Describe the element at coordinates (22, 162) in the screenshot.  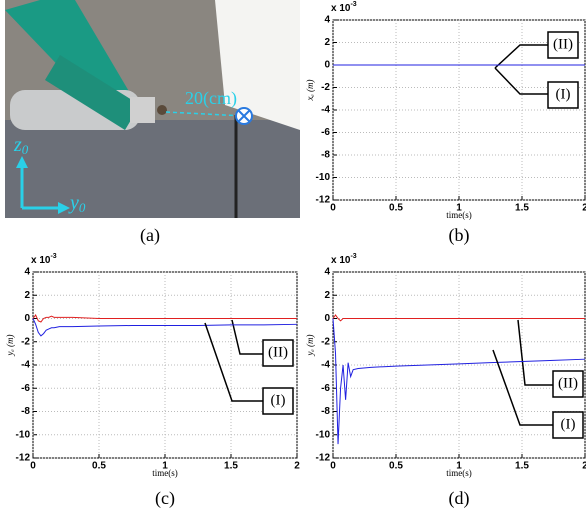
I see `z-arrowhead` at that location.